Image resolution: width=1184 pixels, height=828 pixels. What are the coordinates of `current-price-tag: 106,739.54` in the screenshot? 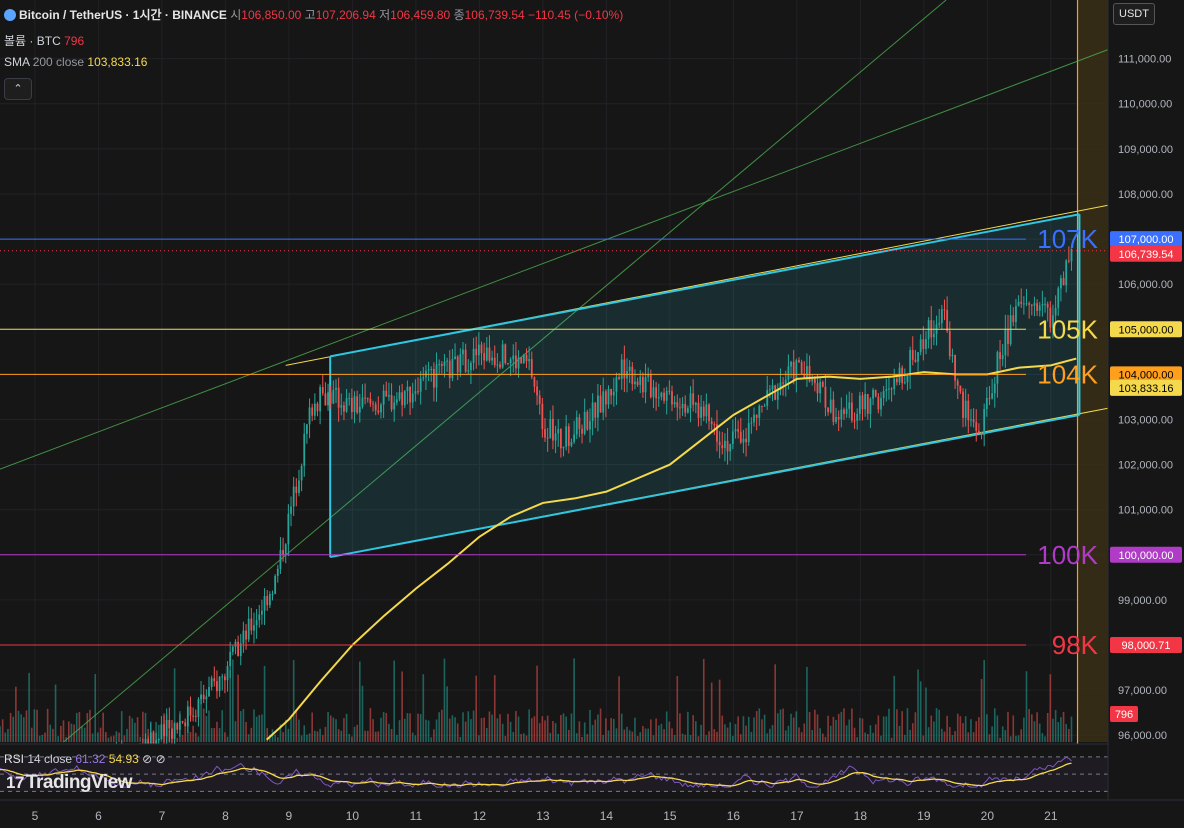 It's located at (1145, 255).